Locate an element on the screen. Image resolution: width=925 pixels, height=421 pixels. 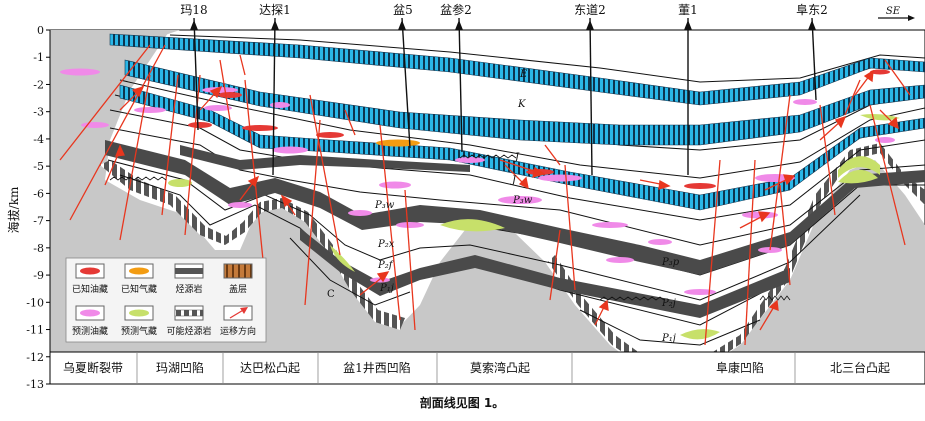
y-tick-label: -2 is located at coordinates (38, 84).